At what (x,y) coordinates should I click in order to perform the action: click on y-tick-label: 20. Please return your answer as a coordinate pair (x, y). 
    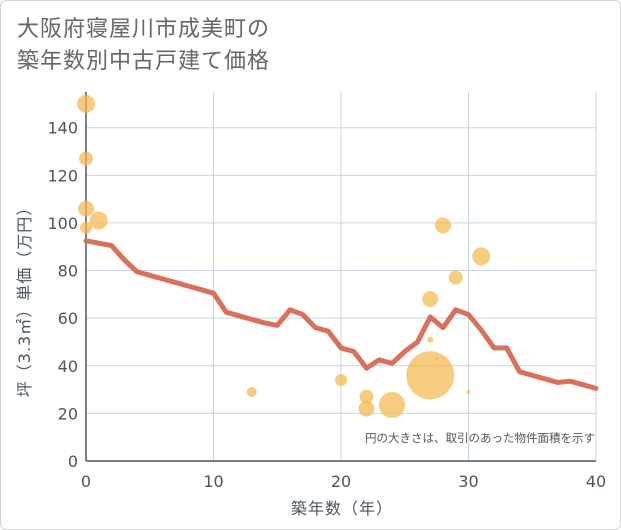
    Looking at the image, I should click on (68, 413).